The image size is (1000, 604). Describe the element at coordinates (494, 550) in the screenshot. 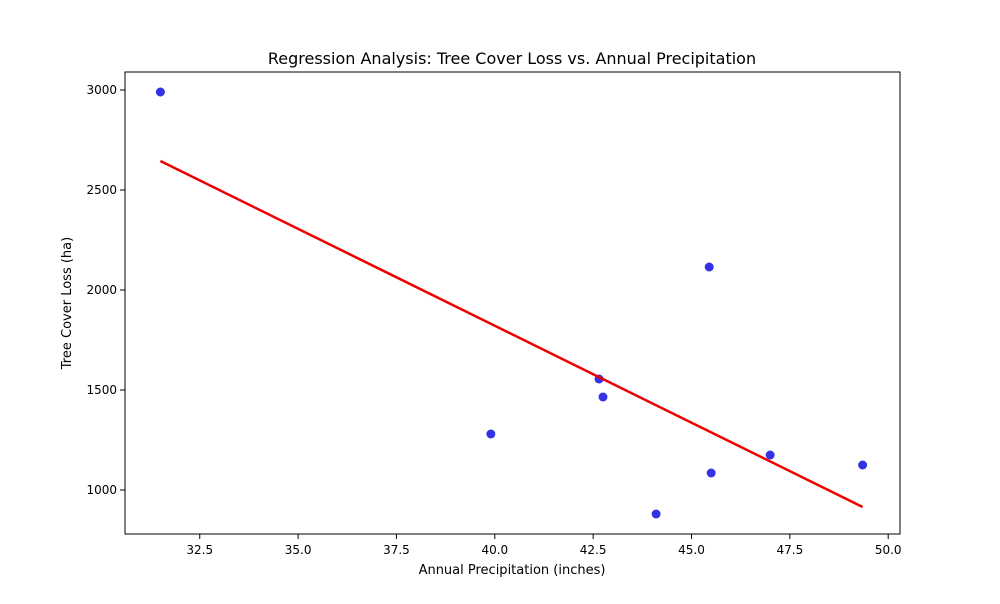

I see `x-tick-label: 40.0` at that location.